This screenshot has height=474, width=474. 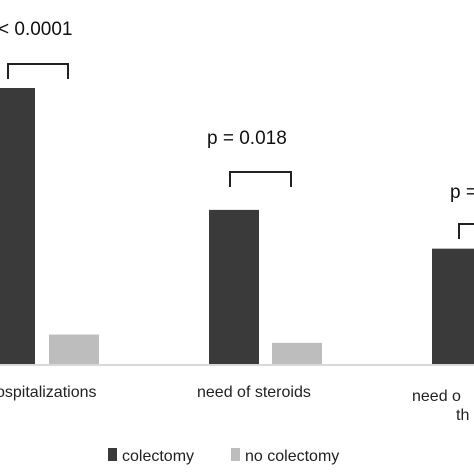 What do you see at coordinates (254, 392) in the screenshot?
I see `category-label-2: need of steroids` at bounding box center [254, 392].